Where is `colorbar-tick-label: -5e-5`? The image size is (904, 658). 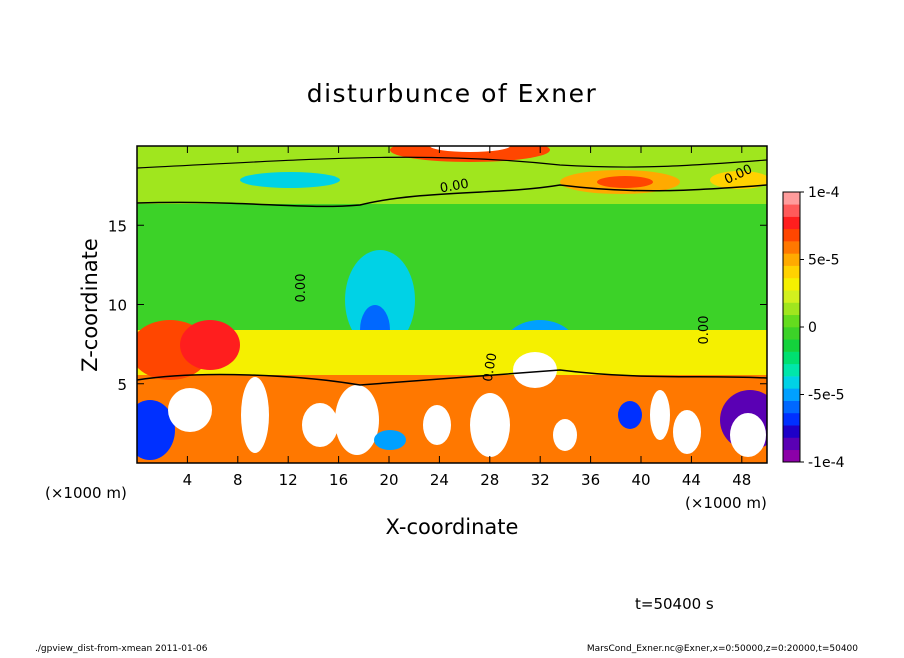 colorbar-tick-label: -5e-5 is located at coordinates (826, 396).